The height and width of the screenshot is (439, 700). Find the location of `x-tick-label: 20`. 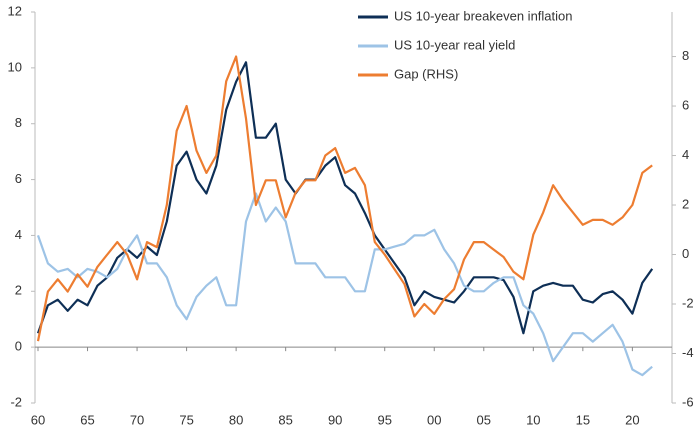

x-tick-label: 20 is located at coordinates (632, 419).